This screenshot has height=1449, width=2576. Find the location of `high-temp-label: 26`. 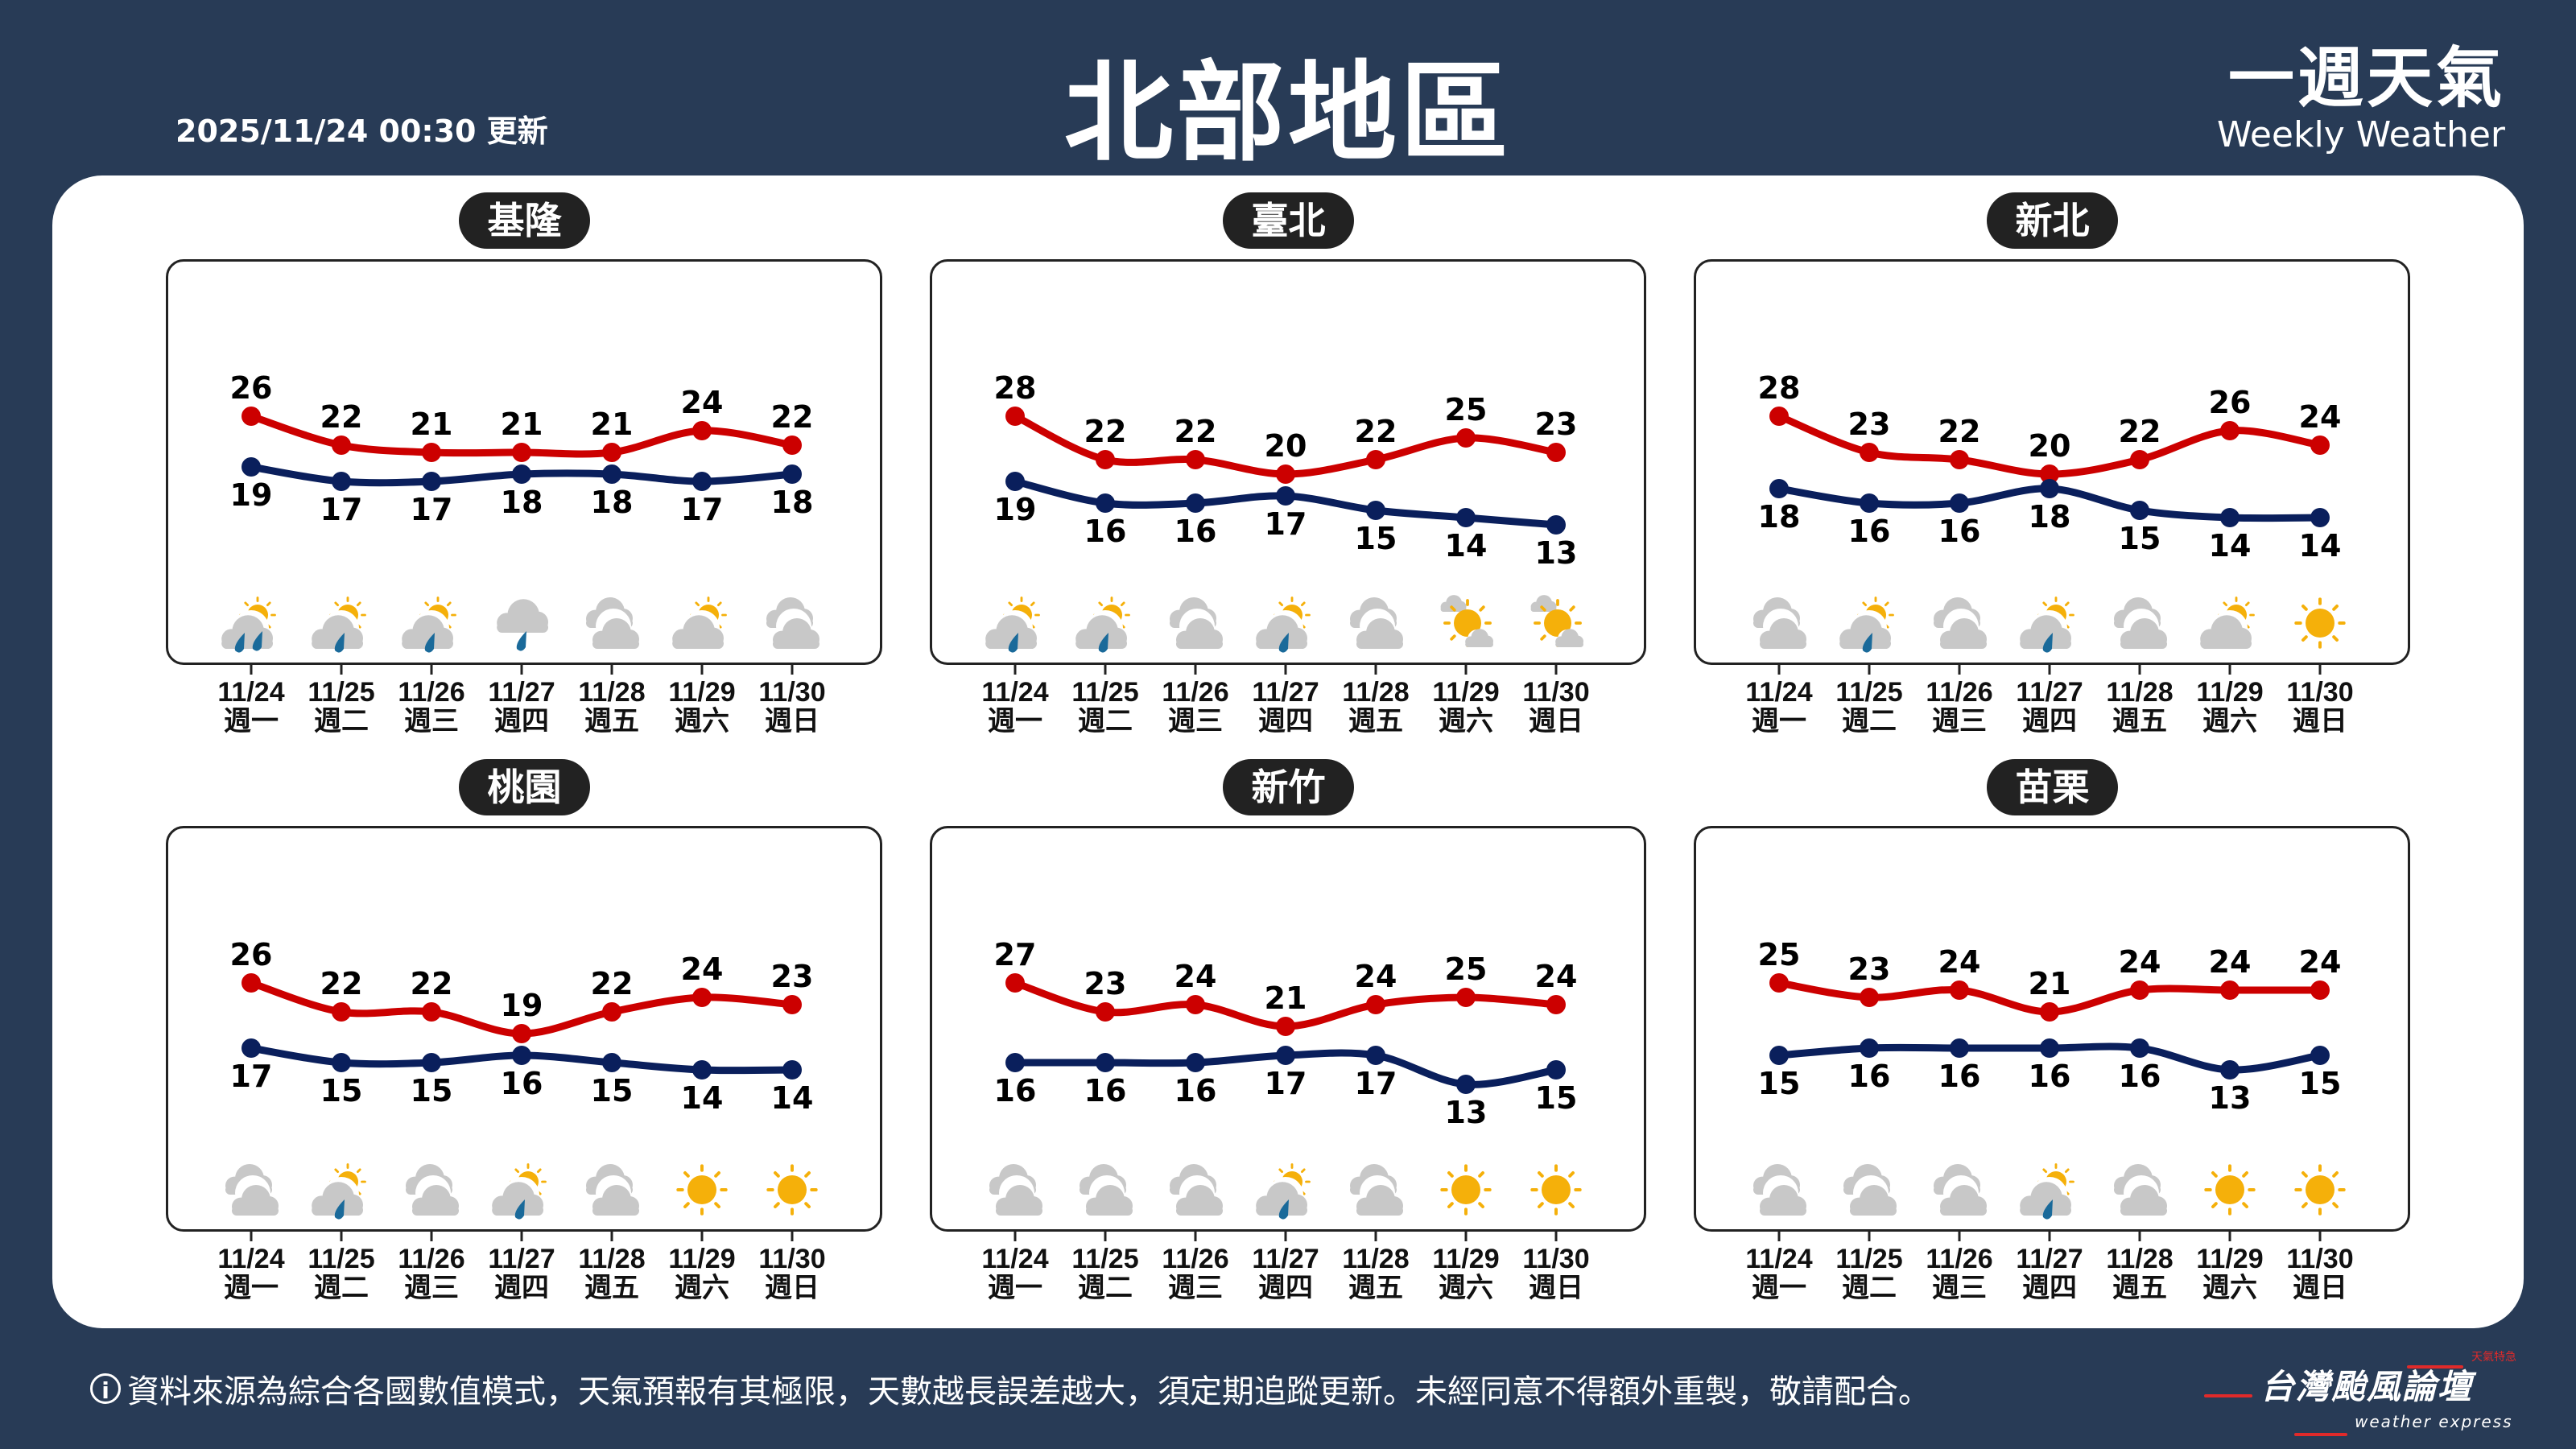

high-temp-label: 26 is located at coordinates (252, 388).